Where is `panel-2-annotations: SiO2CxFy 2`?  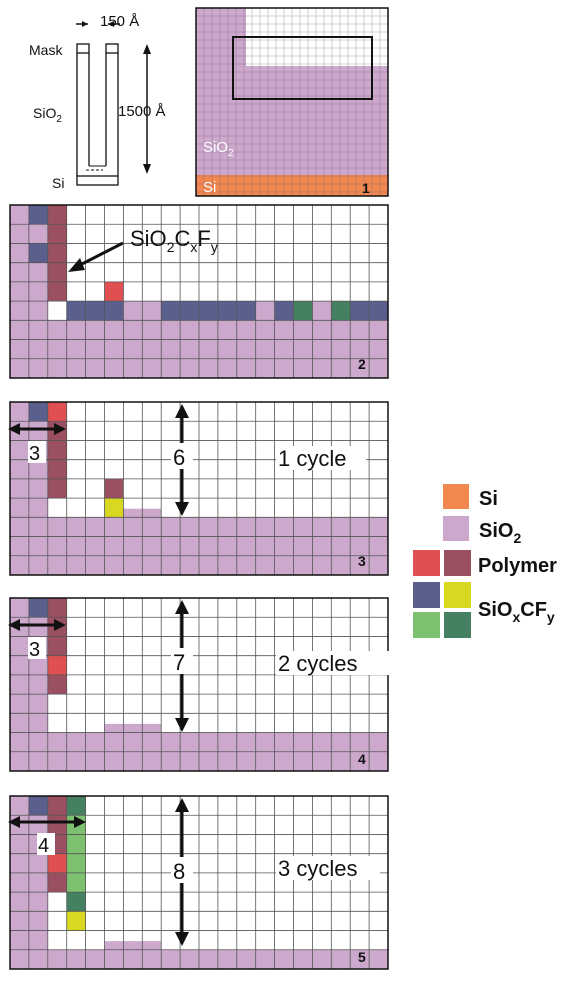
panel-2-annotations: SiO2CxFy 2 is located at coordinates (217, 299).